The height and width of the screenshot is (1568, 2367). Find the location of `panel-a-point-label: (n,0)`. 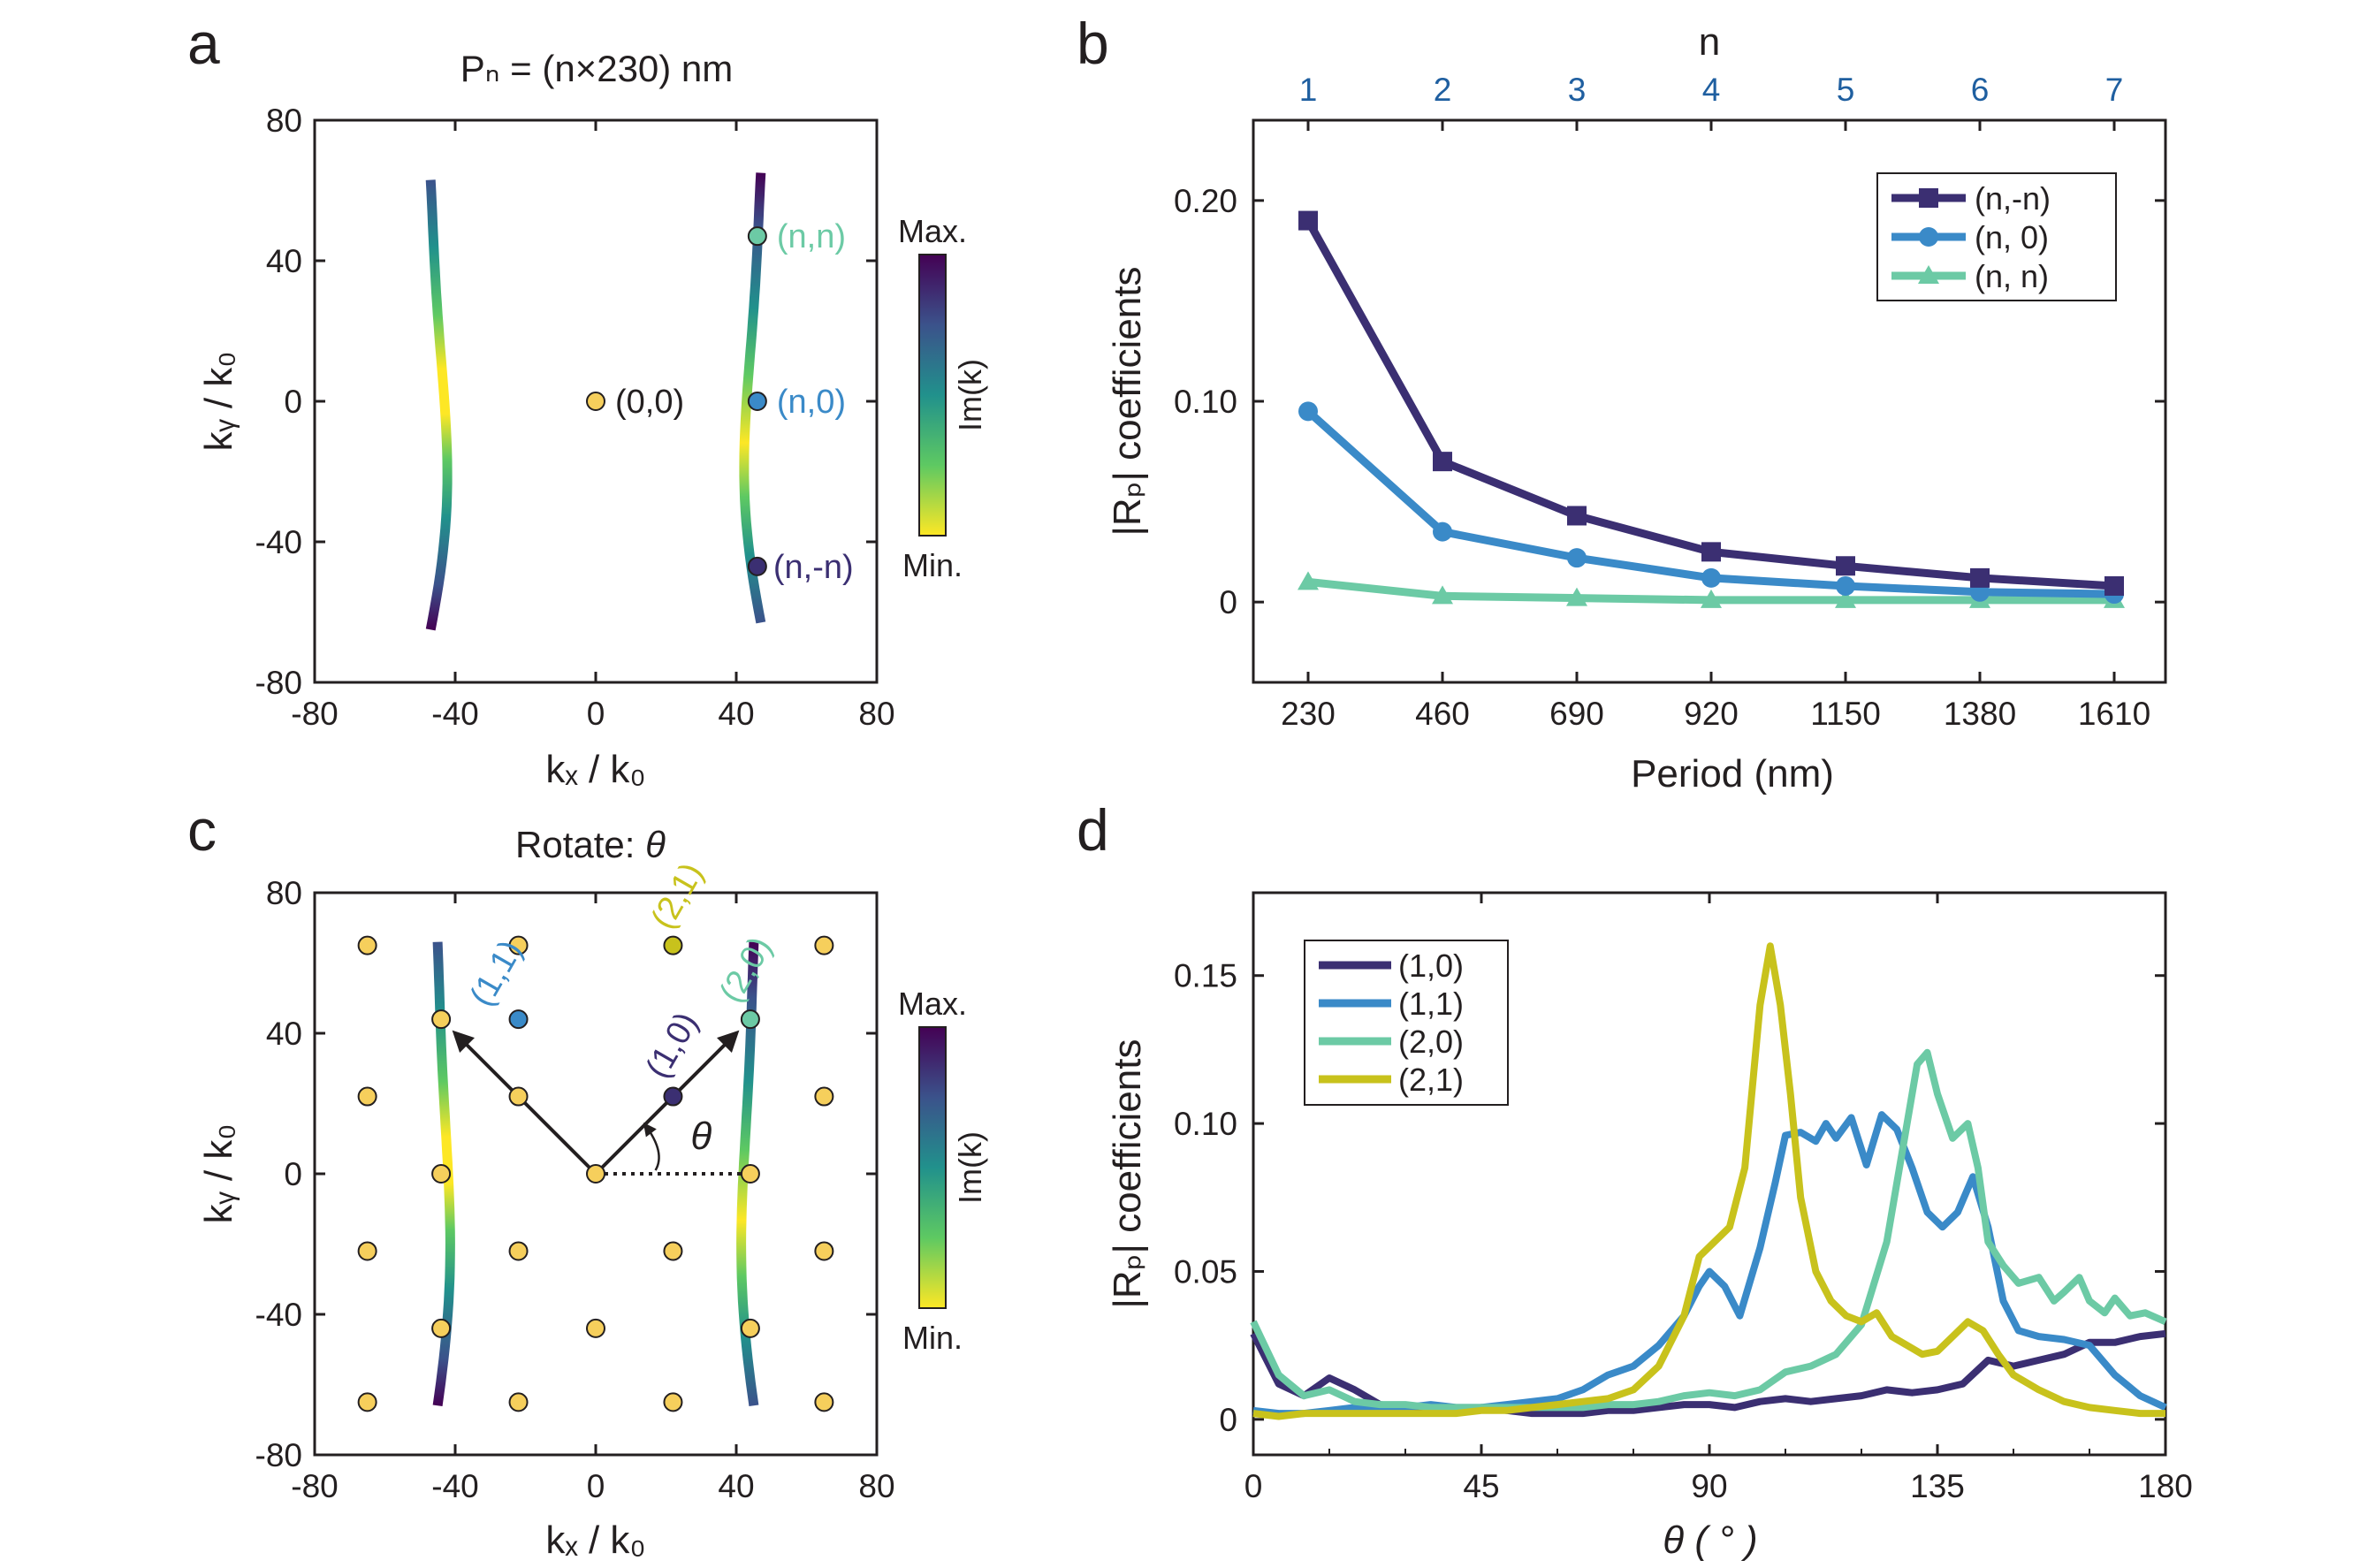

panel-a-point-label: (n,0) is located at coordinates (811, 403).